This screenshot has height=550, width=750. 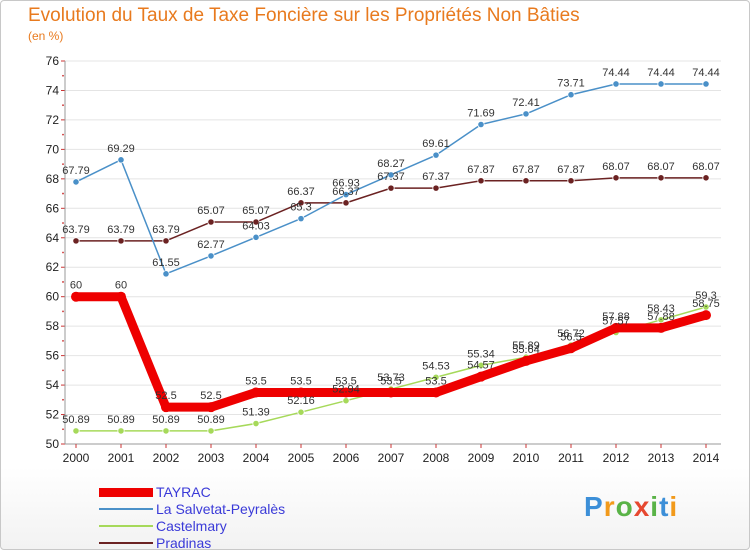 I want to click on logo-letter: P, so click(x=594, y=506).